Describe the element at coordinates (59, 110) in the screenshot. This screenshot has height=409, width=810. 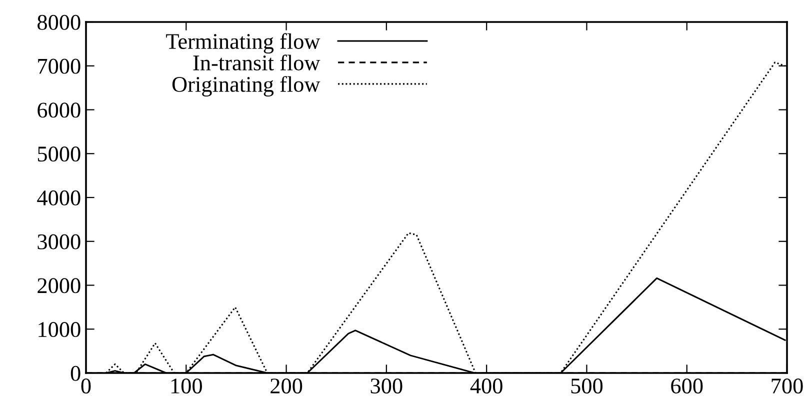
I see `y-tick-label: 6000` at that location.